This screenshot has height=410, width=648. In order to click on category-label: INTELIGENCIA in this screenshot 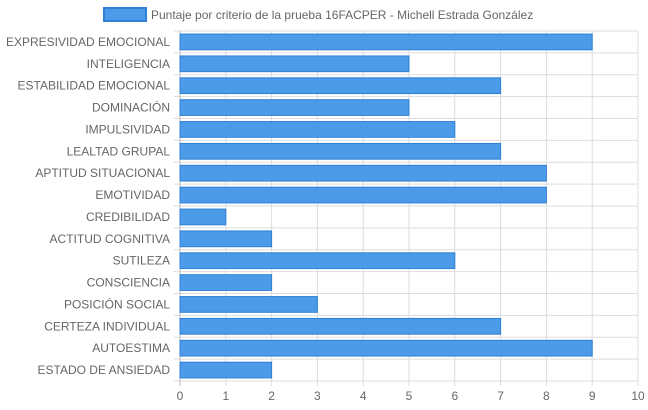, I will do `click(128, 64)`.